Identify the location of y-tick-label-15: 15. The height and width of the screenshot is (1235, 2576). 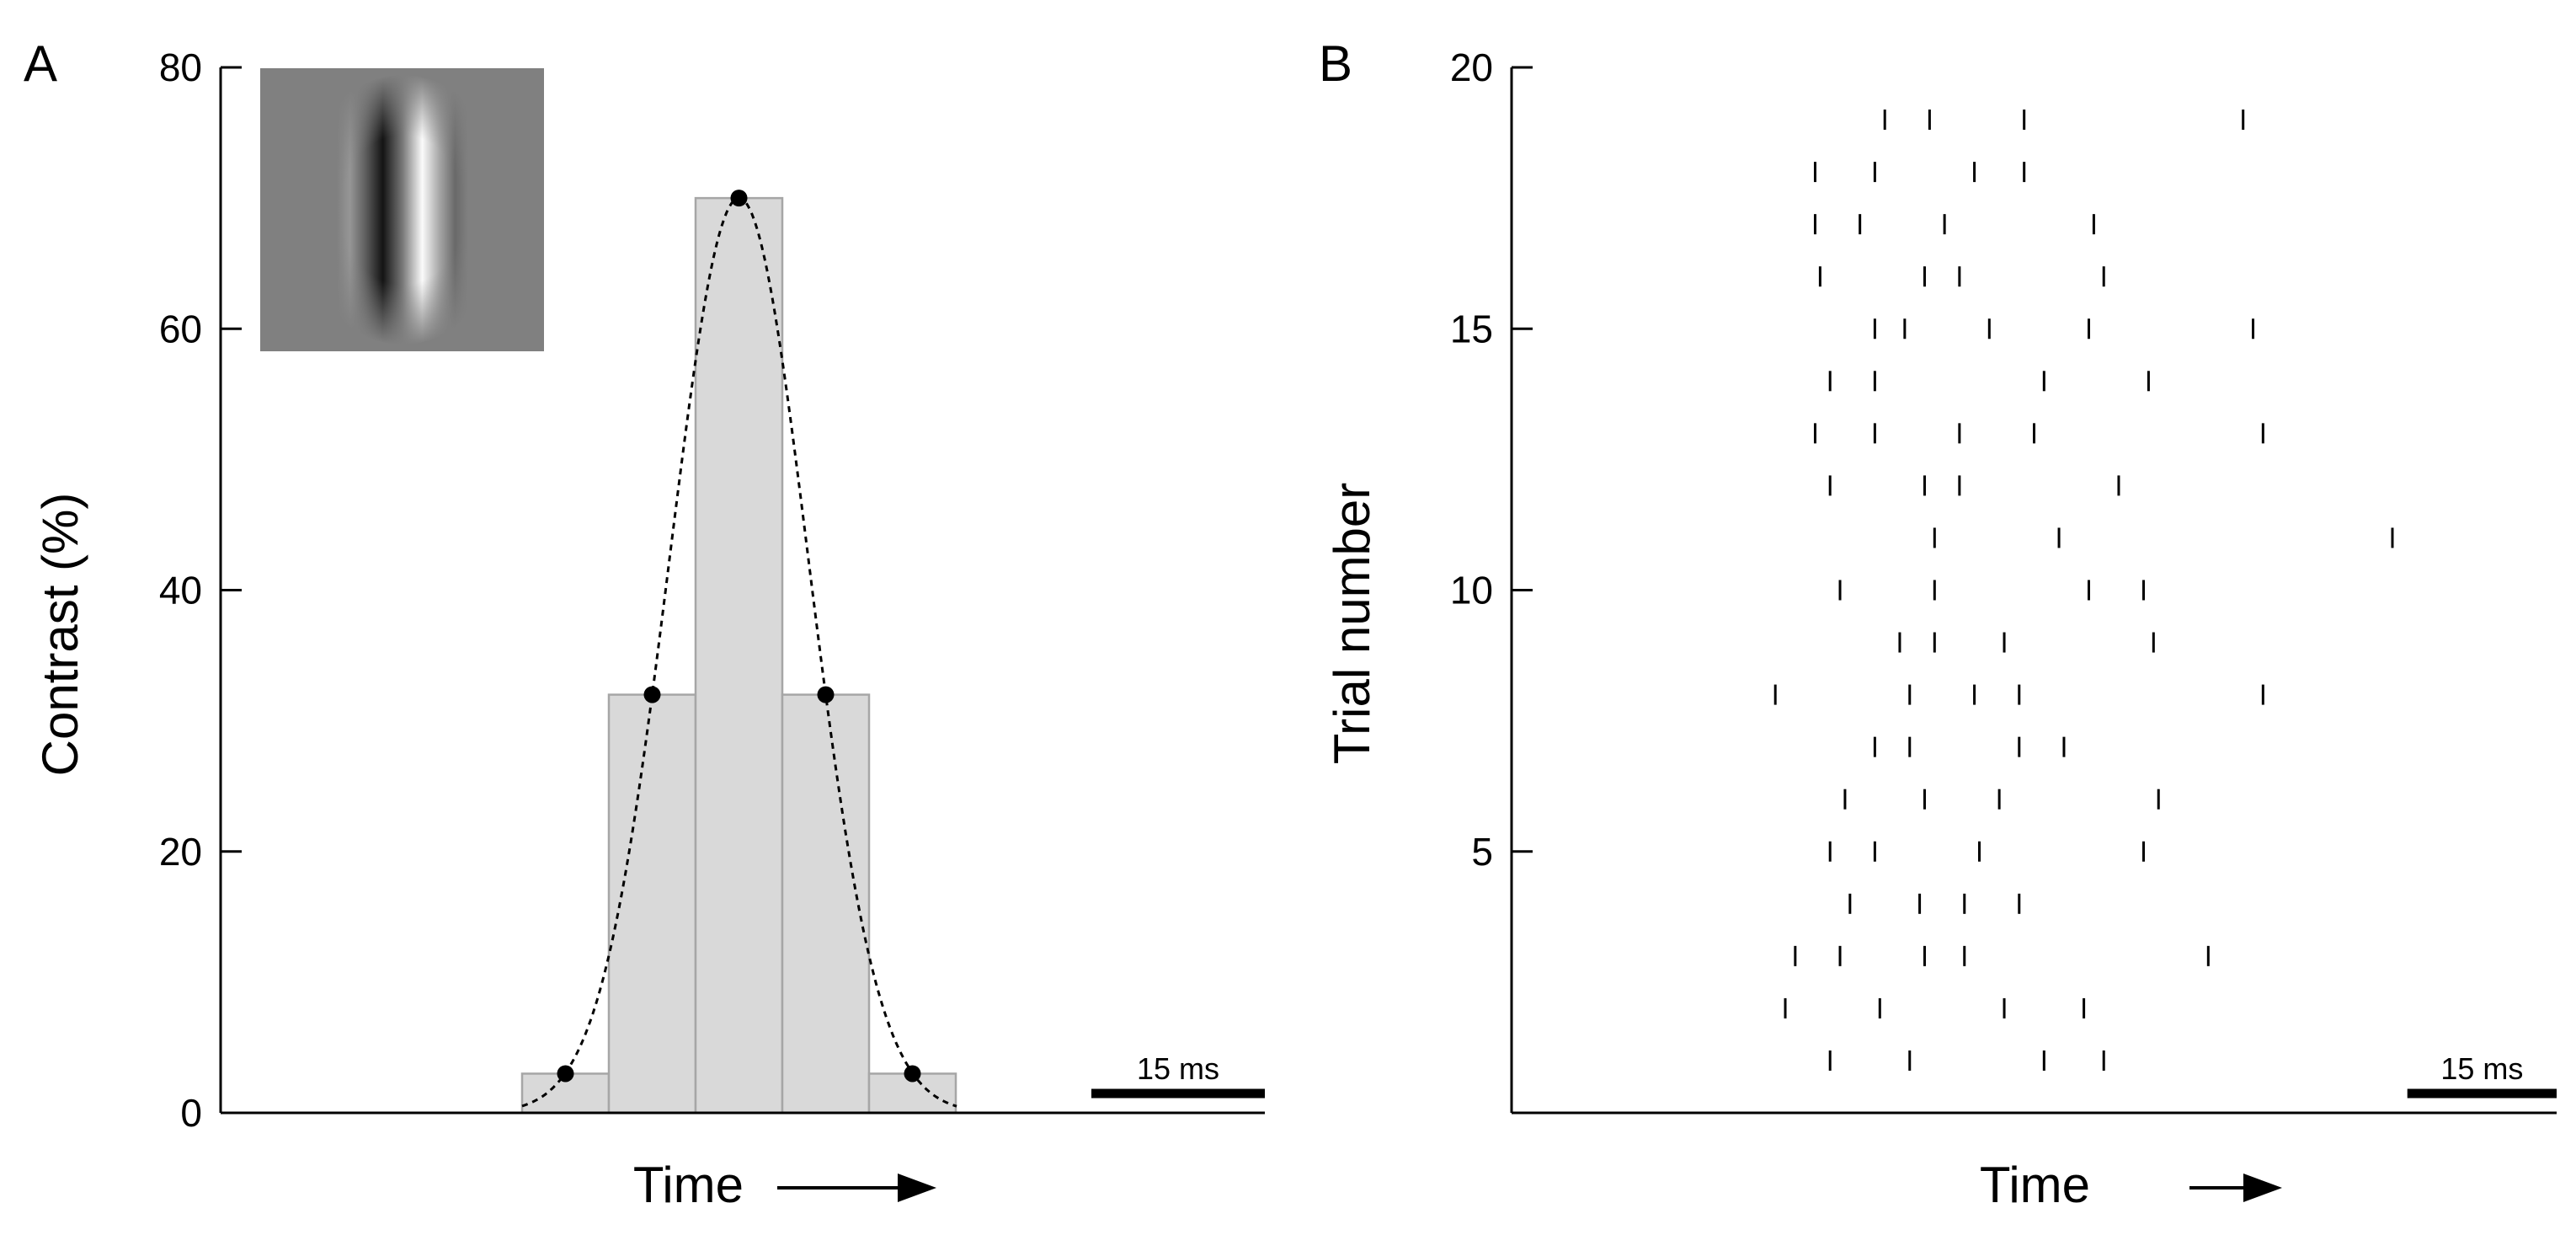
(1471, 328).